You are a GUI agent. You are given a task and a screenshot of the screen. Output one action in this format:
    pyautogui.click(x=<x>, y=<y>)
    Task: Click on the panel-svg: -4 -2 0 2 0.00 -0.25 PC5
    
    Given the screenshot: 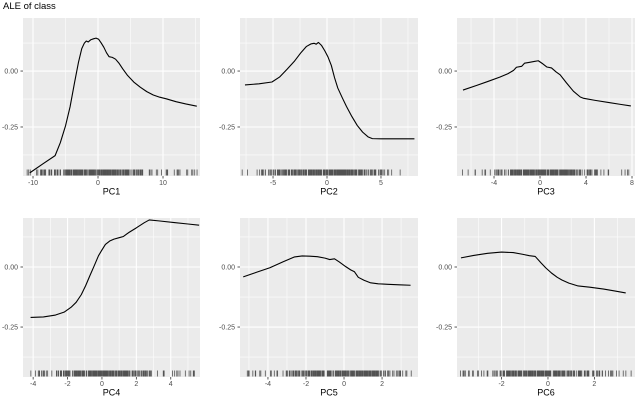 What is the action you would take?
    pyautogui.click(x=318, y=308)
    